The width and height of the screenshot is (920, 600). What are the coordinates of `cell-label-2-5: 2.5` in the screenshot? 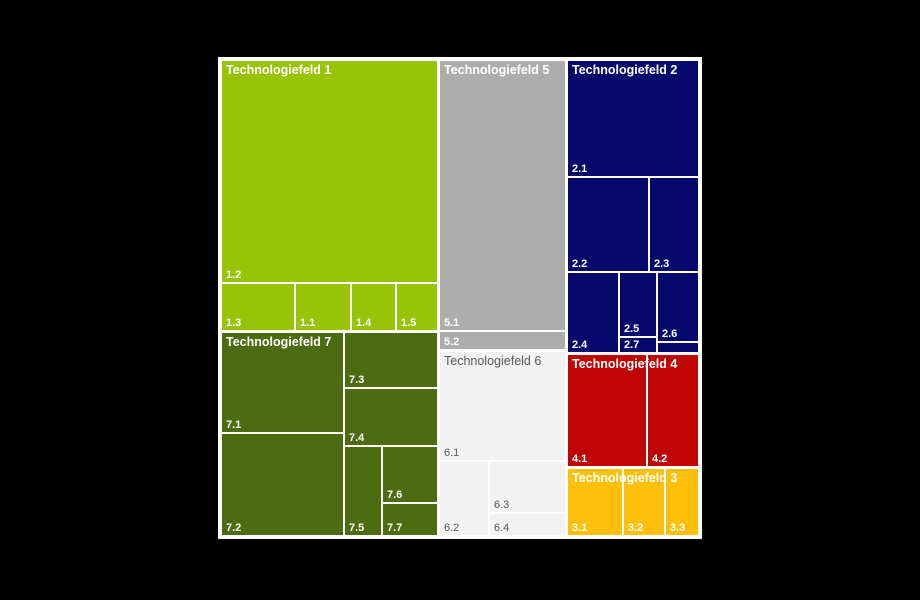 It's located at (632, 329).